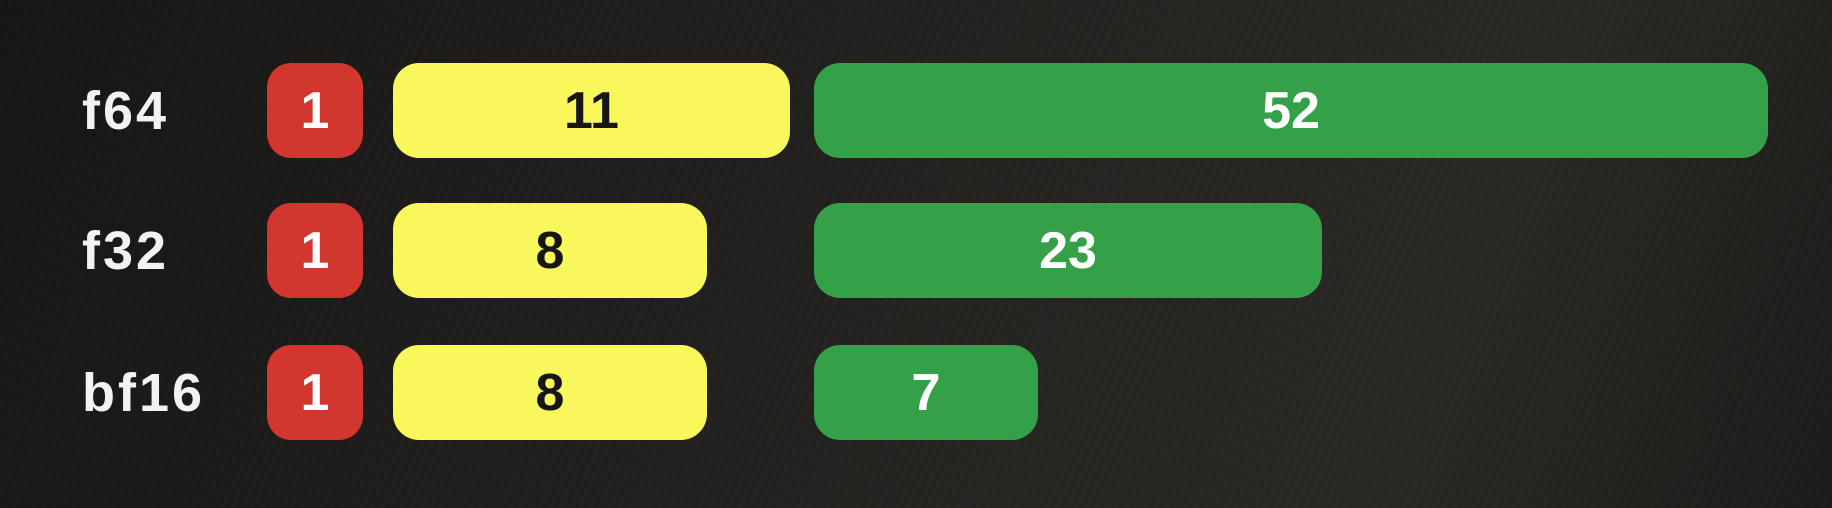 This screenshot has width=1832, height=508. I want to click on mantissa-bits-box: 7, so click(926, 392).